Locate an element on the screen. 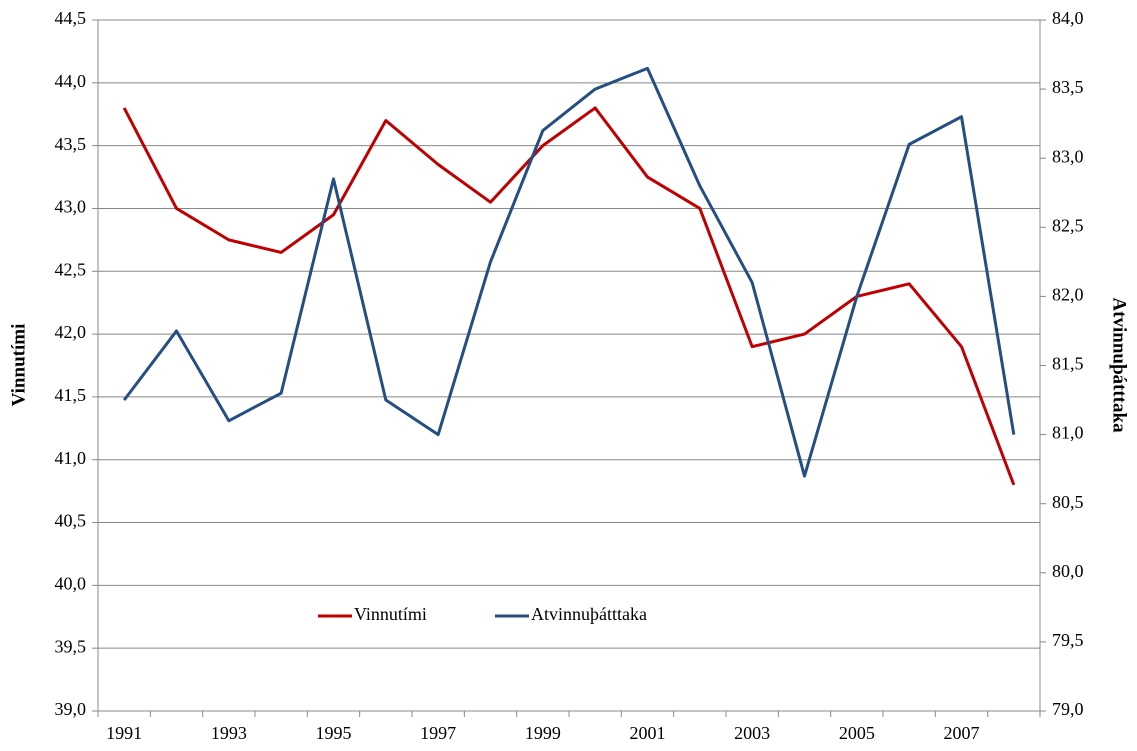 Image resolution: width=1137 pixels, height=751 pixels. y-tick-label: 40,0 is located at coordinates (71, 583).